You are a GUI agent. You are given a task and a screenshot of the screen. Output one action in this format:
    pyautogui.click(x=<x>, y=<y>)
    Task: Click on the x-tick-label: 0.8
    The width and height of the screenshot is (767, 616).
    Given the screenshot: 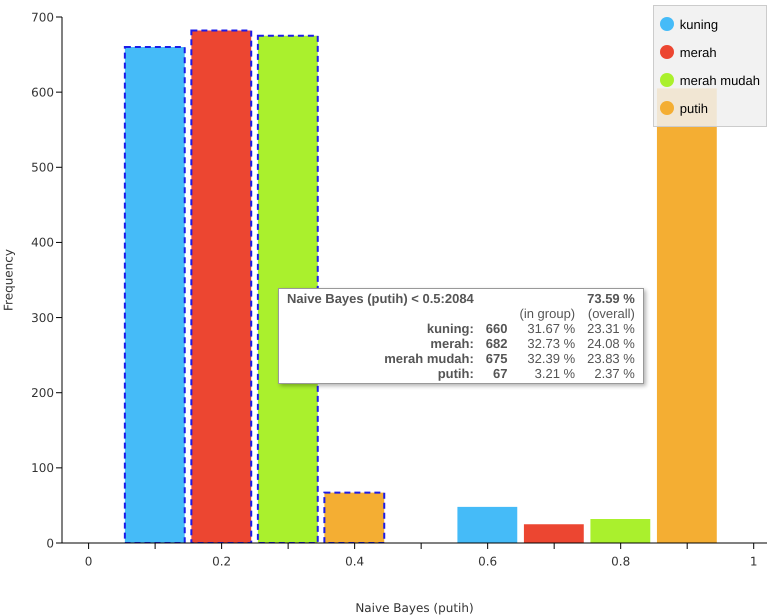 What is the action you would take?
    pyautogui.click(x=620, y=561)
    